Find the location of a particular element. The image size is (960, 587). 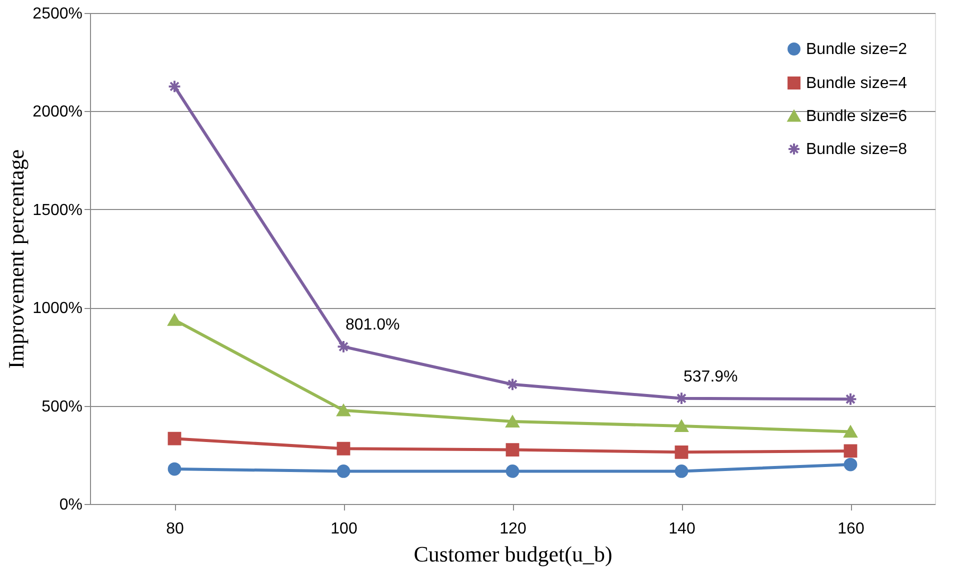

x-tick-label: 140 is located at coordinates (682, 529).